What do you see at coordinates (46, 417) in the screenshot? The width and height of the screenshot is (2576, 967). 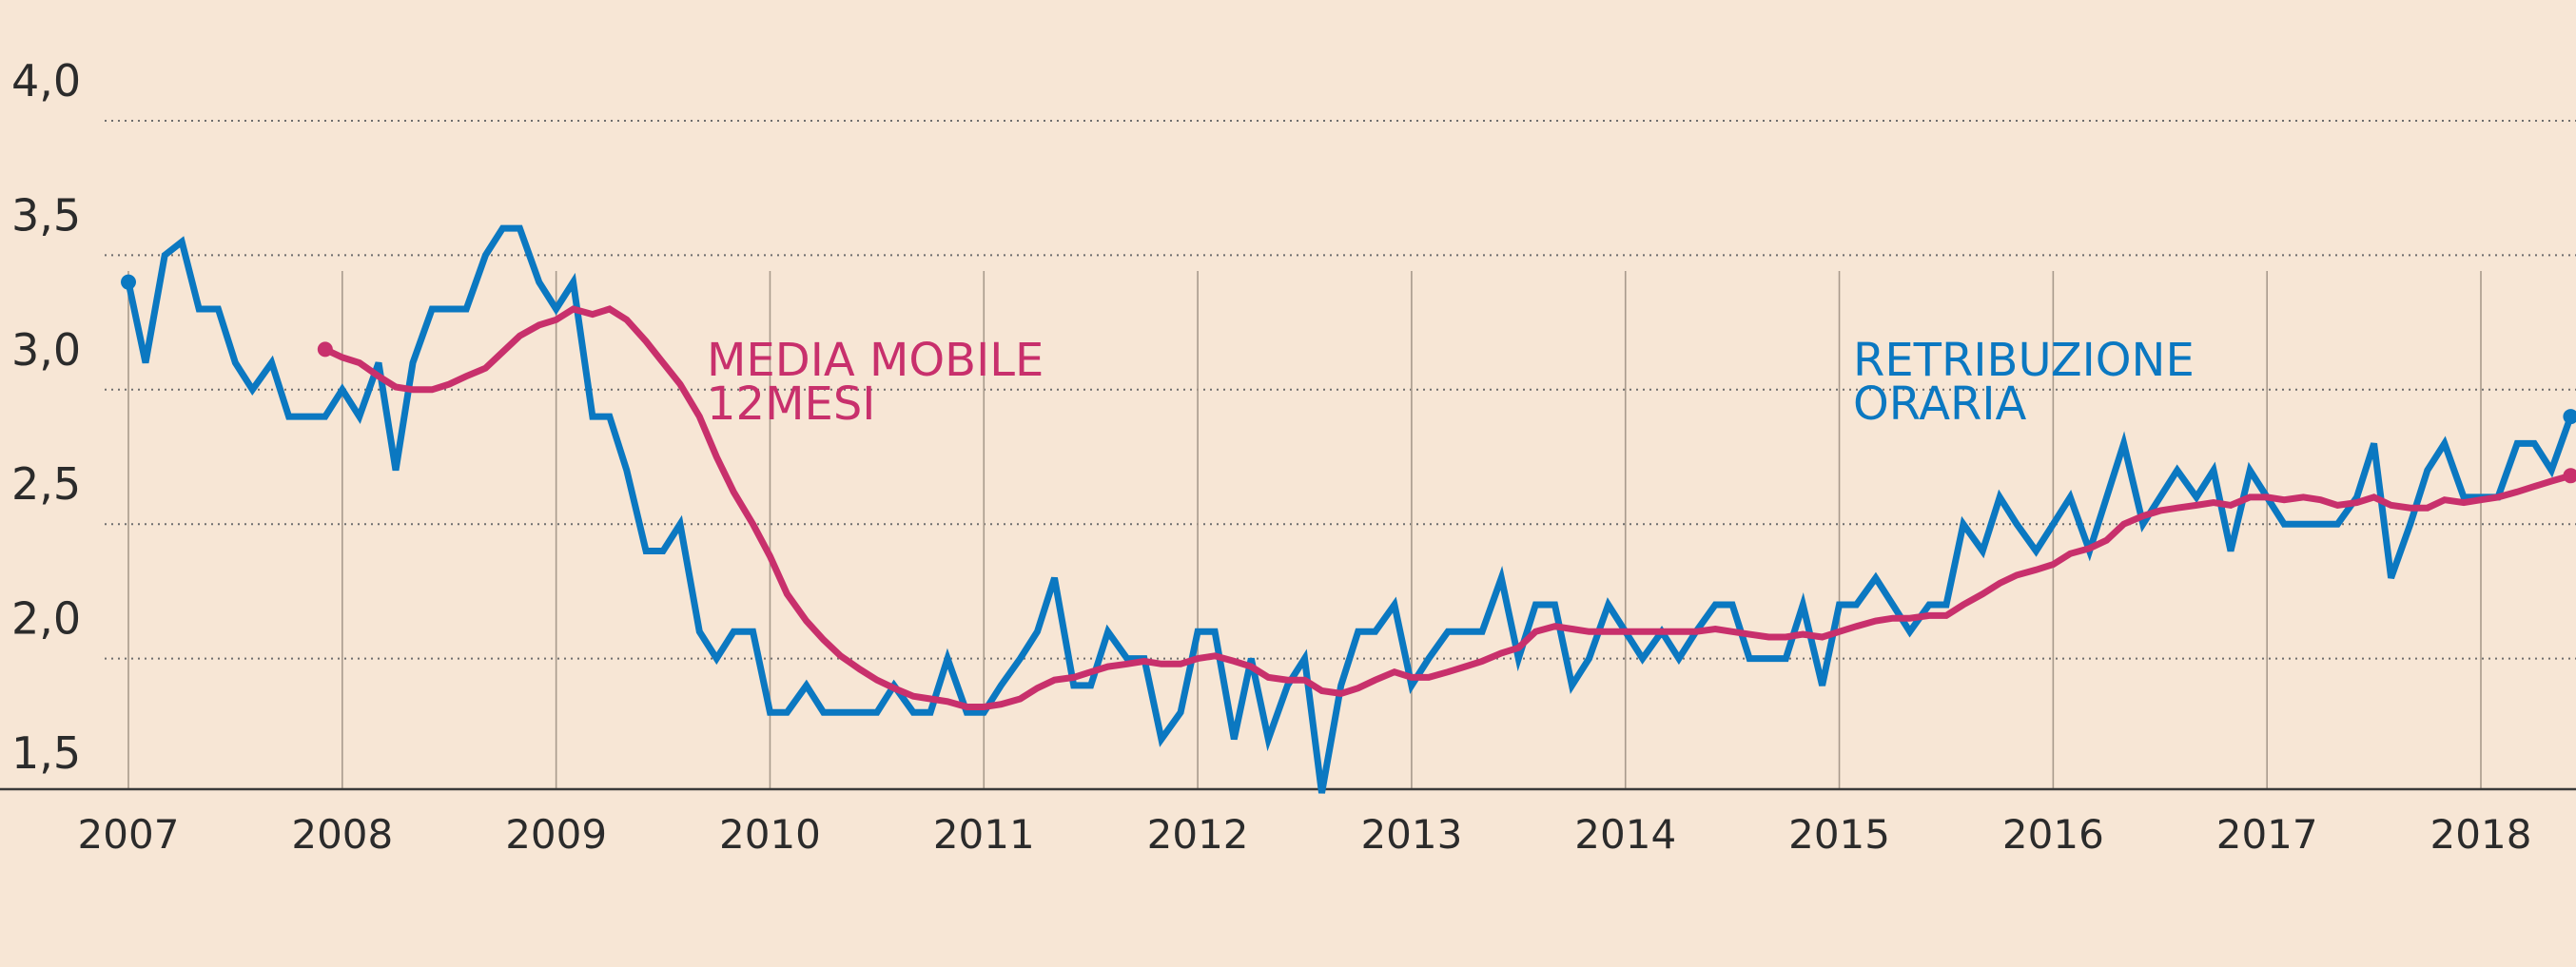 I see `y-tick-labels: 4,0 3,5 3,0 2,5 2,0 1,5` at bounding box center [46, 417].